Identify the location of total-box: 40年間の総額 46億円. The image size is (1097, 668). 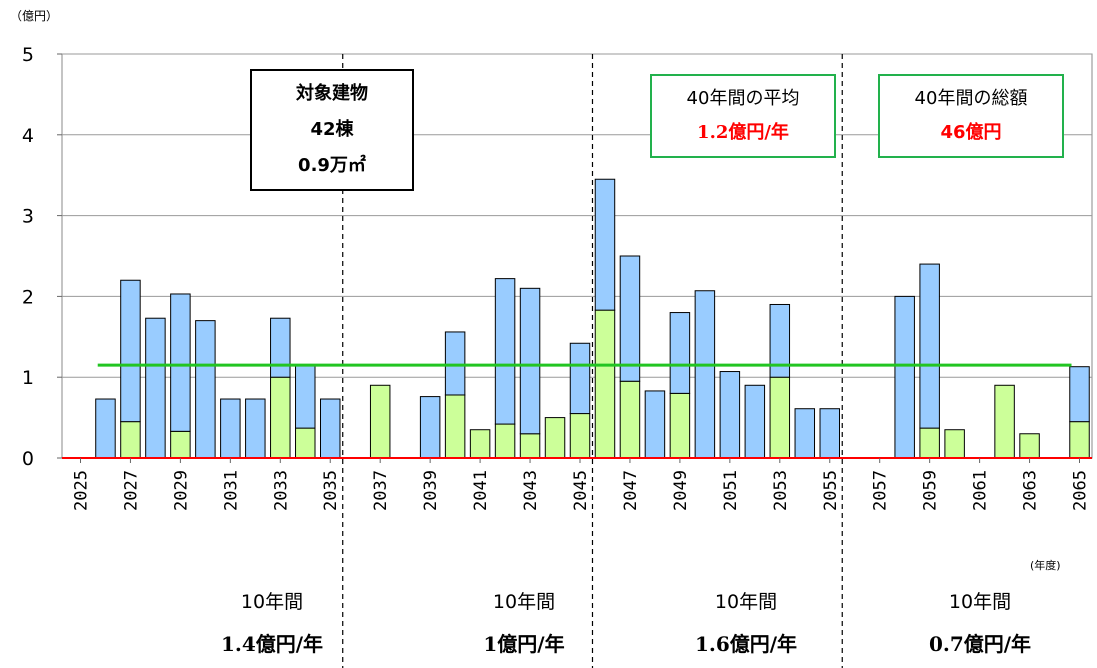
(971, 116).